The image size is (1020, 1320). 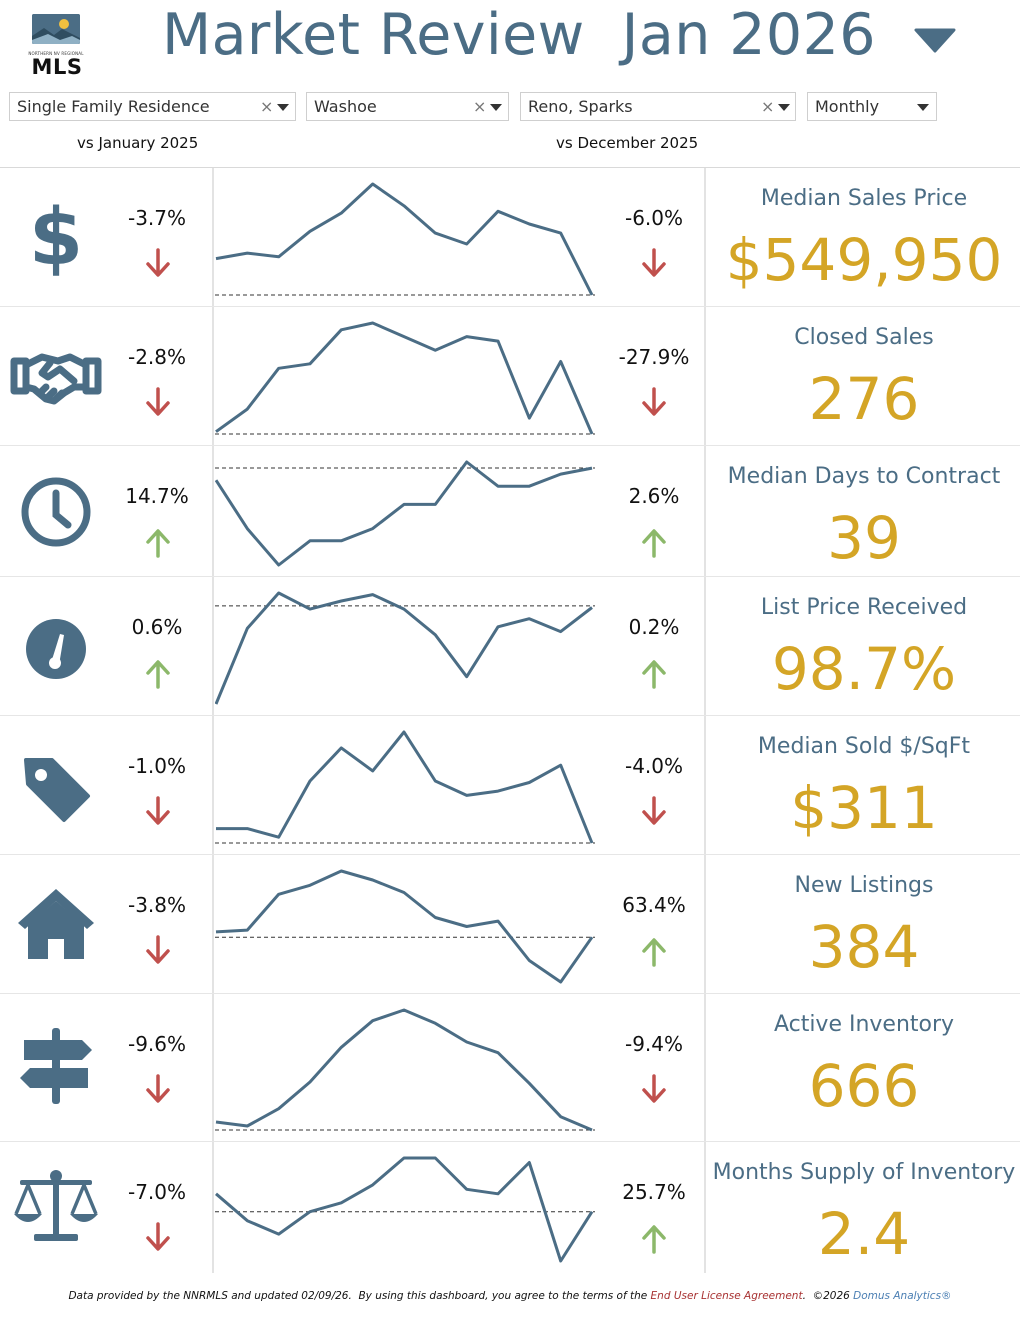 What do you see at coordinates (864, 1086) in the screenshot?
I see `metric-value: 666` at bounding box center [864, 1086].